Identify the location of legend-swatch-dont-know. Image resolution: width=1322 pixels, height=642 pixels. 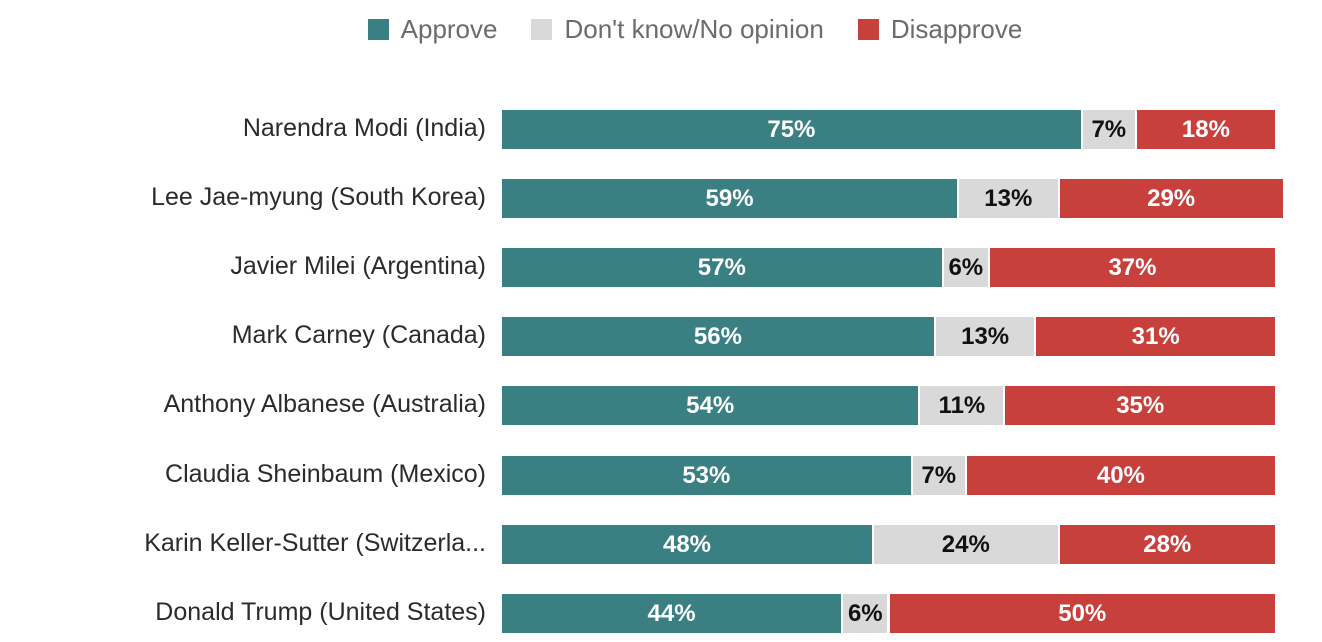
(542, 29).